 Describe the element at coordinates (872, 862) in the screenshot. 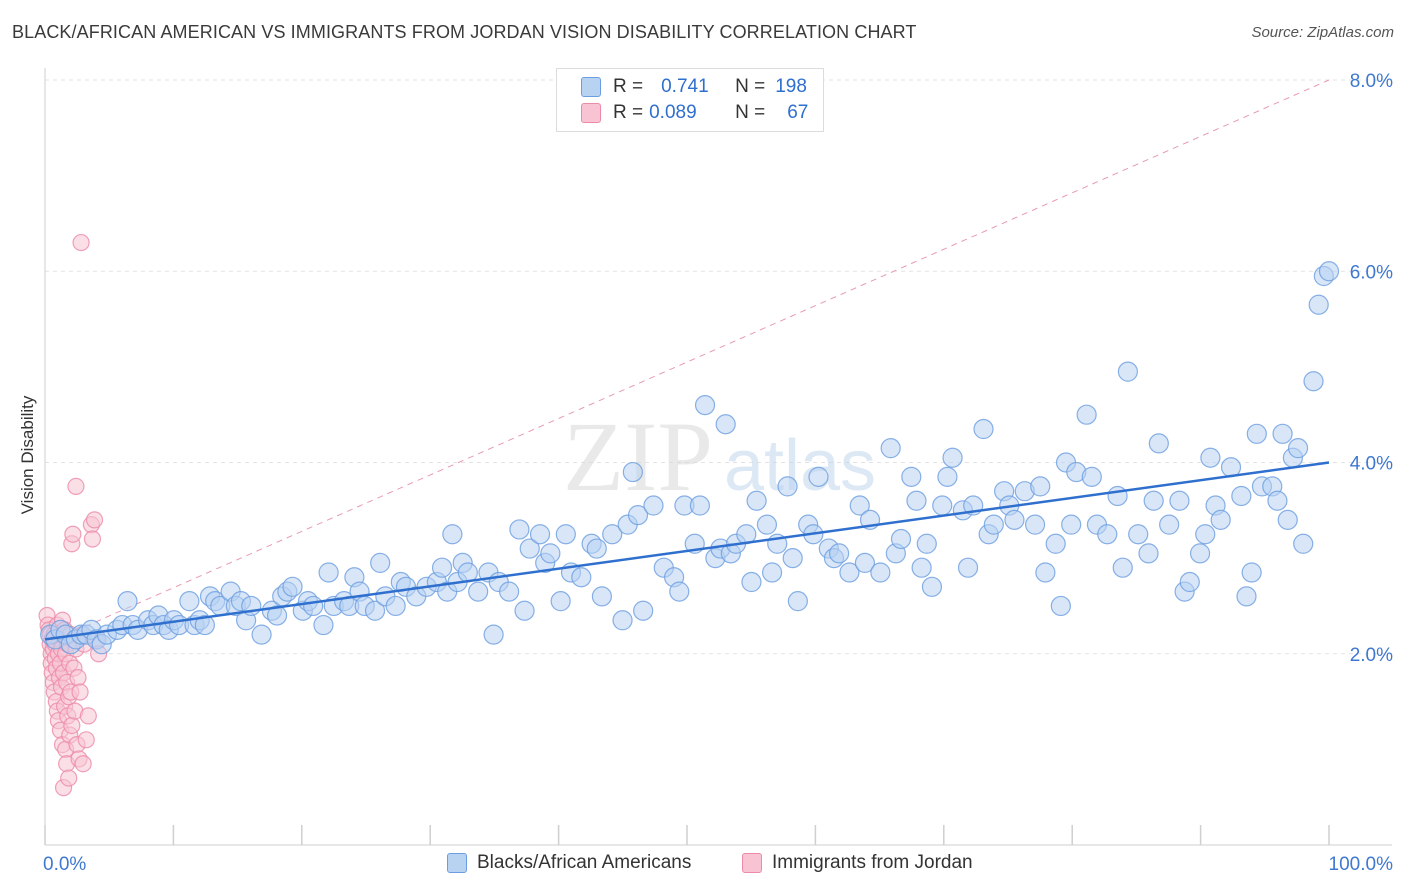

I see `bottom-legend-label-jordan: Immigrants from Jordan` at that location.